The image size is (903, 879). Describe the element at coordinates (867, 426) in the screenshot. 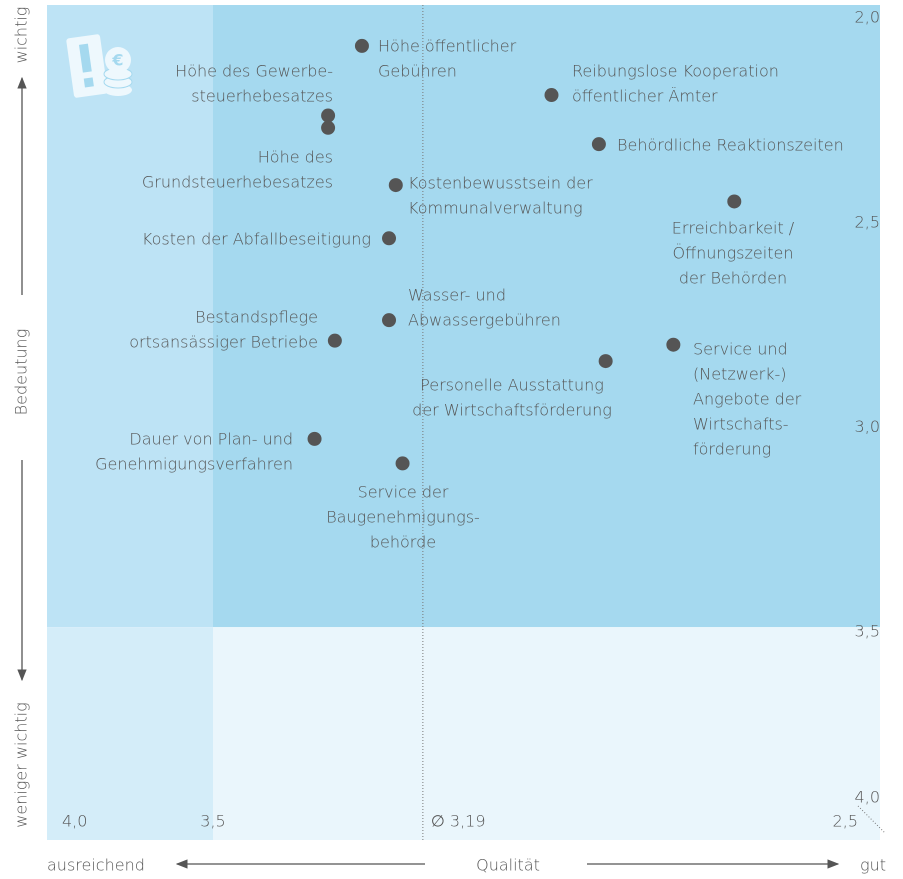

I see `y-tick-label: 3,0` at that location.